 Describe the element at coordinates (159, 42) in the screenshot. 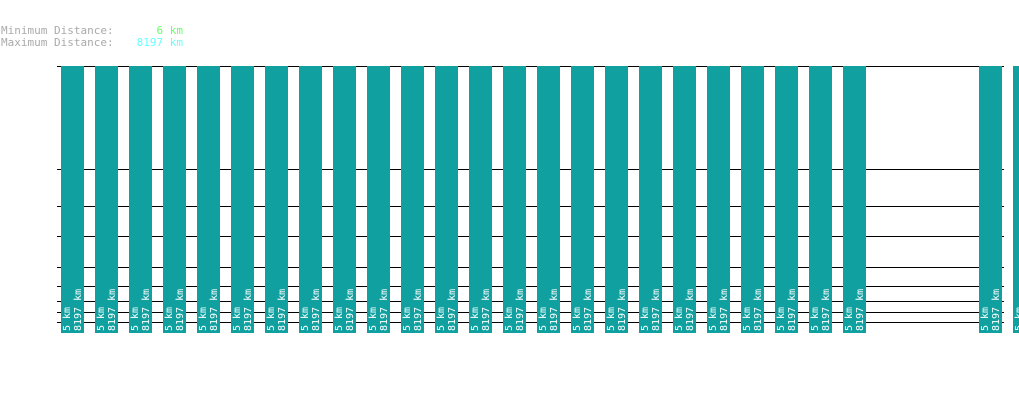

I see `max-distance-value: 8197 km` at that location.